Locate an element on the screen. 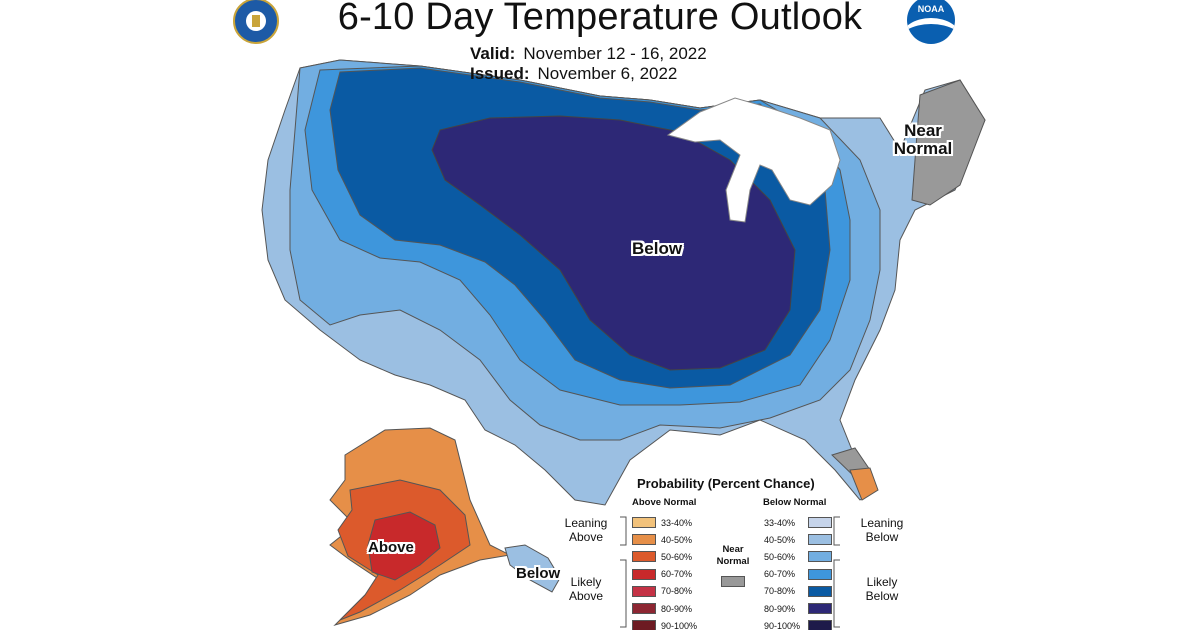 The height and width of the screenshot is (630, 1200). legend-leaning-above: Leaning Above is located at coordinates (586, 530).